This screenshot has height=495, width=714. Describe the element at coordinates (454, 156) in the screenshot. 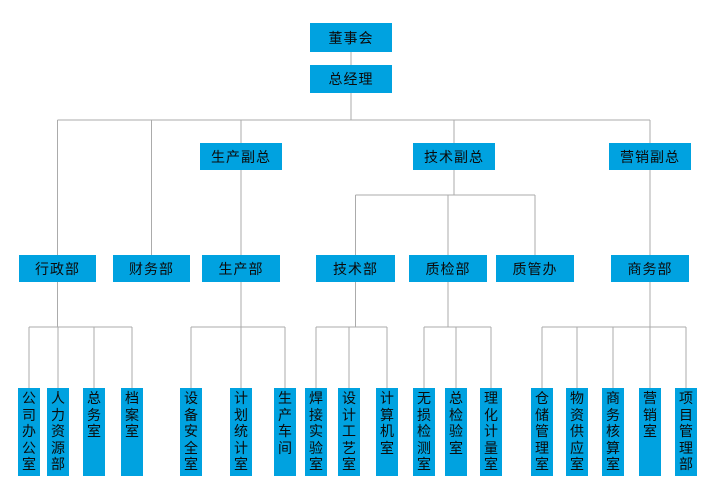

I see `org-node-vp-tech: 技术副总` at that location.